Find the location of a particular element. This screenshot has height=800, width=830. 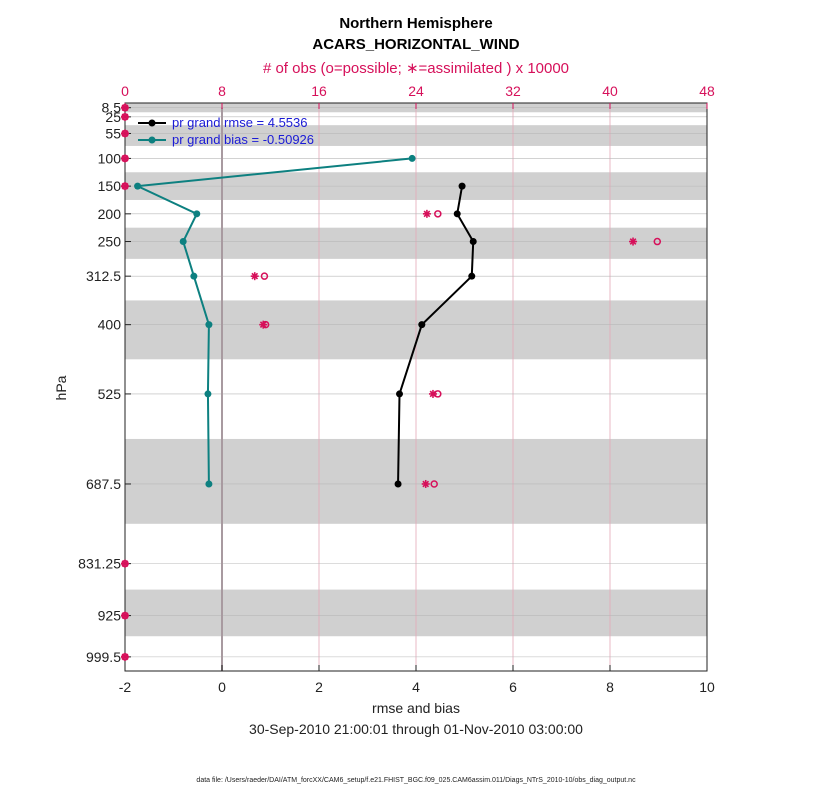

top-tick-label-6: 48 is located at coordinates (707, 91).